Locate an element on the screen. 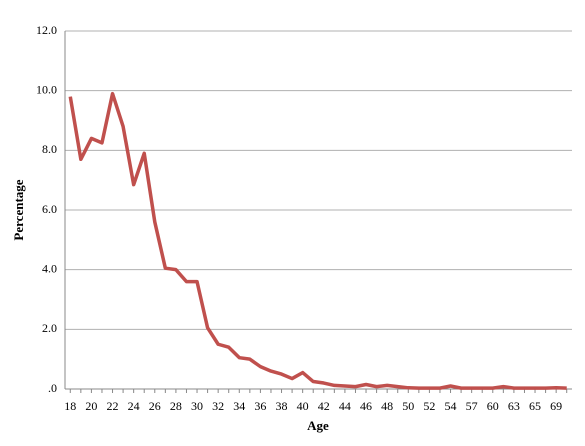  y-tick-label: 2.0 is located at coordinates (49, 328).